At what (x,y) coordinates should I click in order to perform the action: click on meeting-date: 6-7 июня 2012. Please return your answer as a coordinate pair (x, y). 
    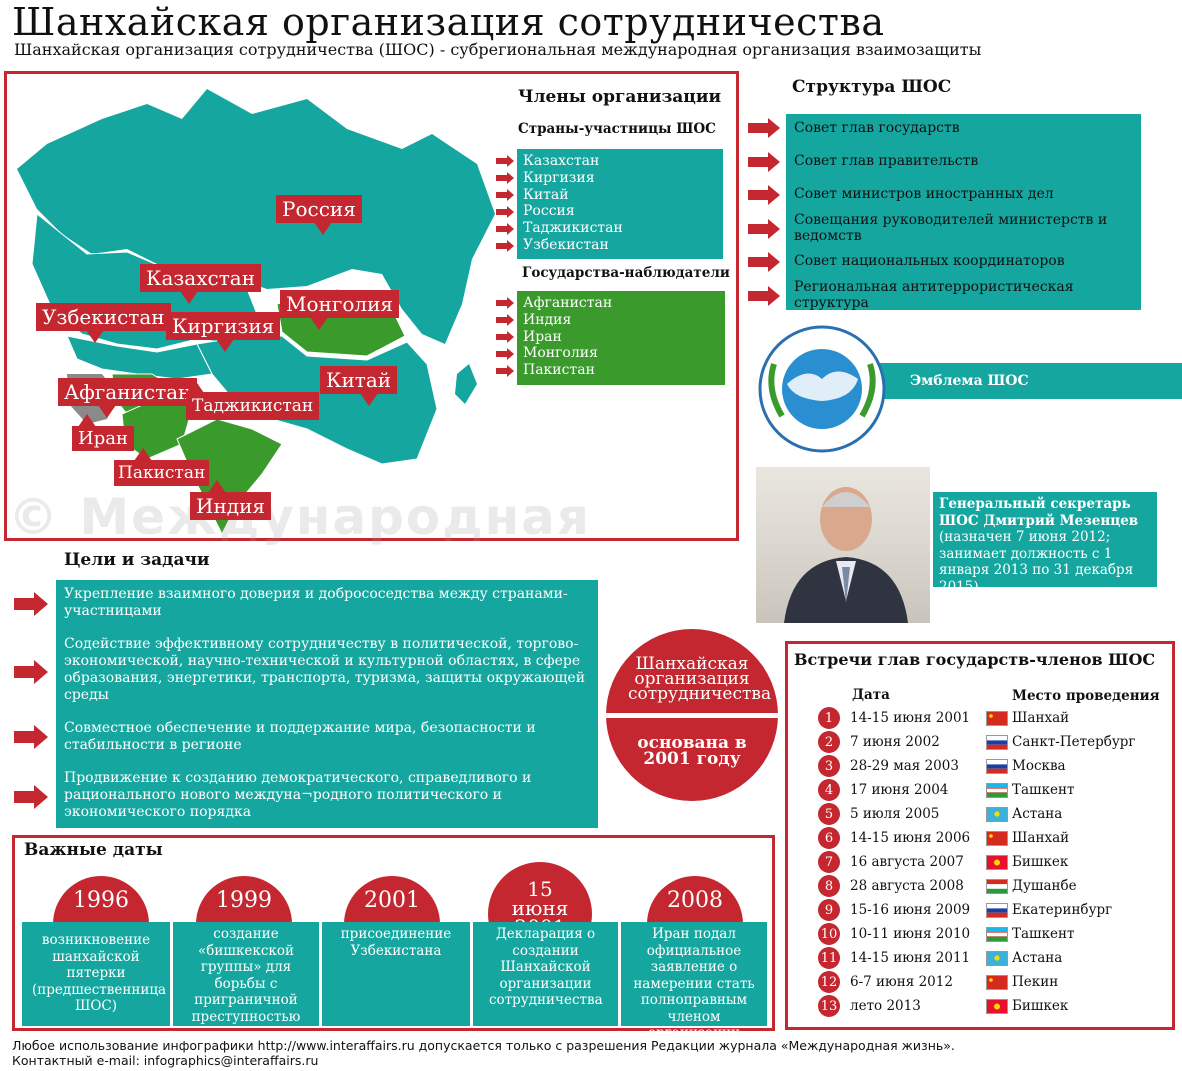
    Looking at the image, I should click on (901, 982).